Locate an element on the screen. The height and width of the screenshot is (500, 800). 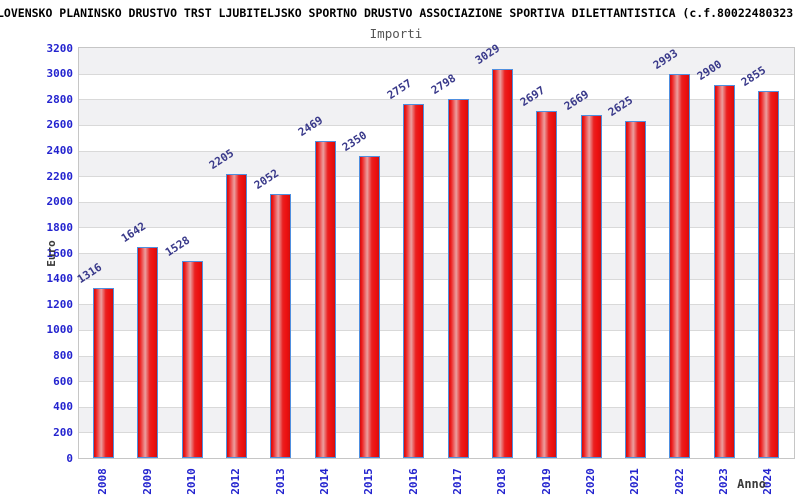
x-axis-tick-label: 2008 is located at coordinates (102, 481).